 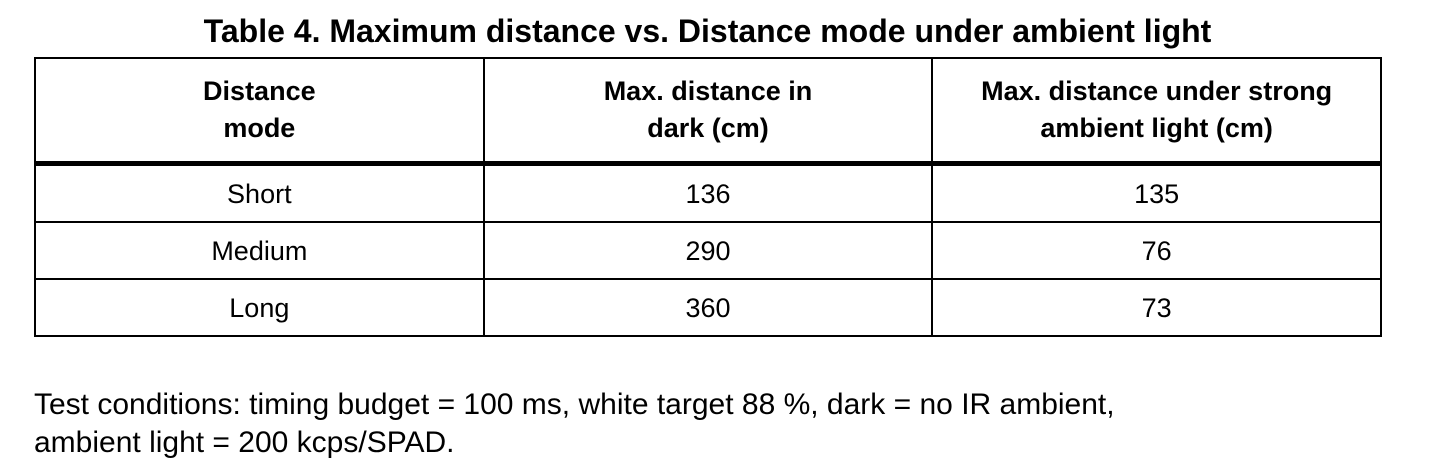 What do you see at coordinates (259, 128) in the screenshot?
I see `header-line: mode` at bounding box center [259, 128].